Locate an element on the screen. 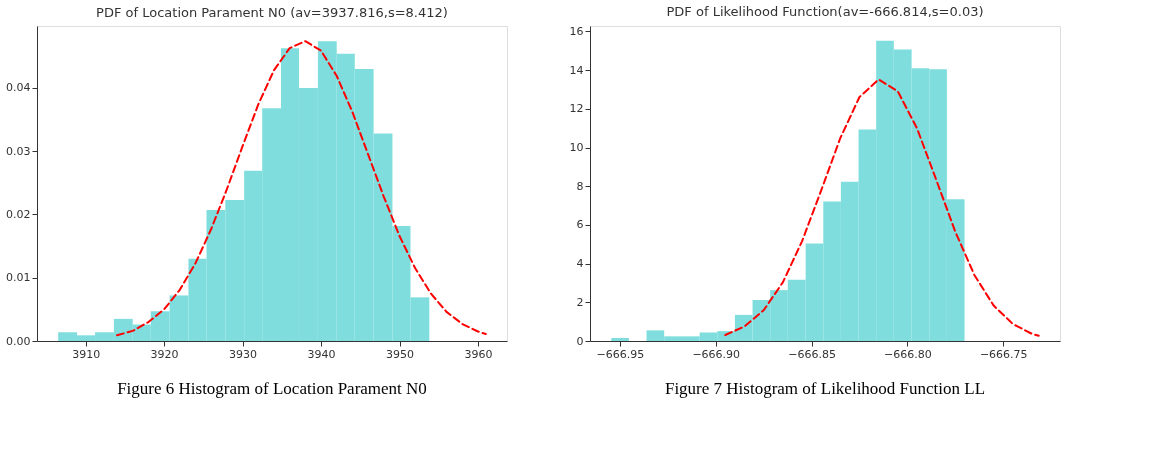  y-tick-label: 2 is located at coordinates (580, 302).